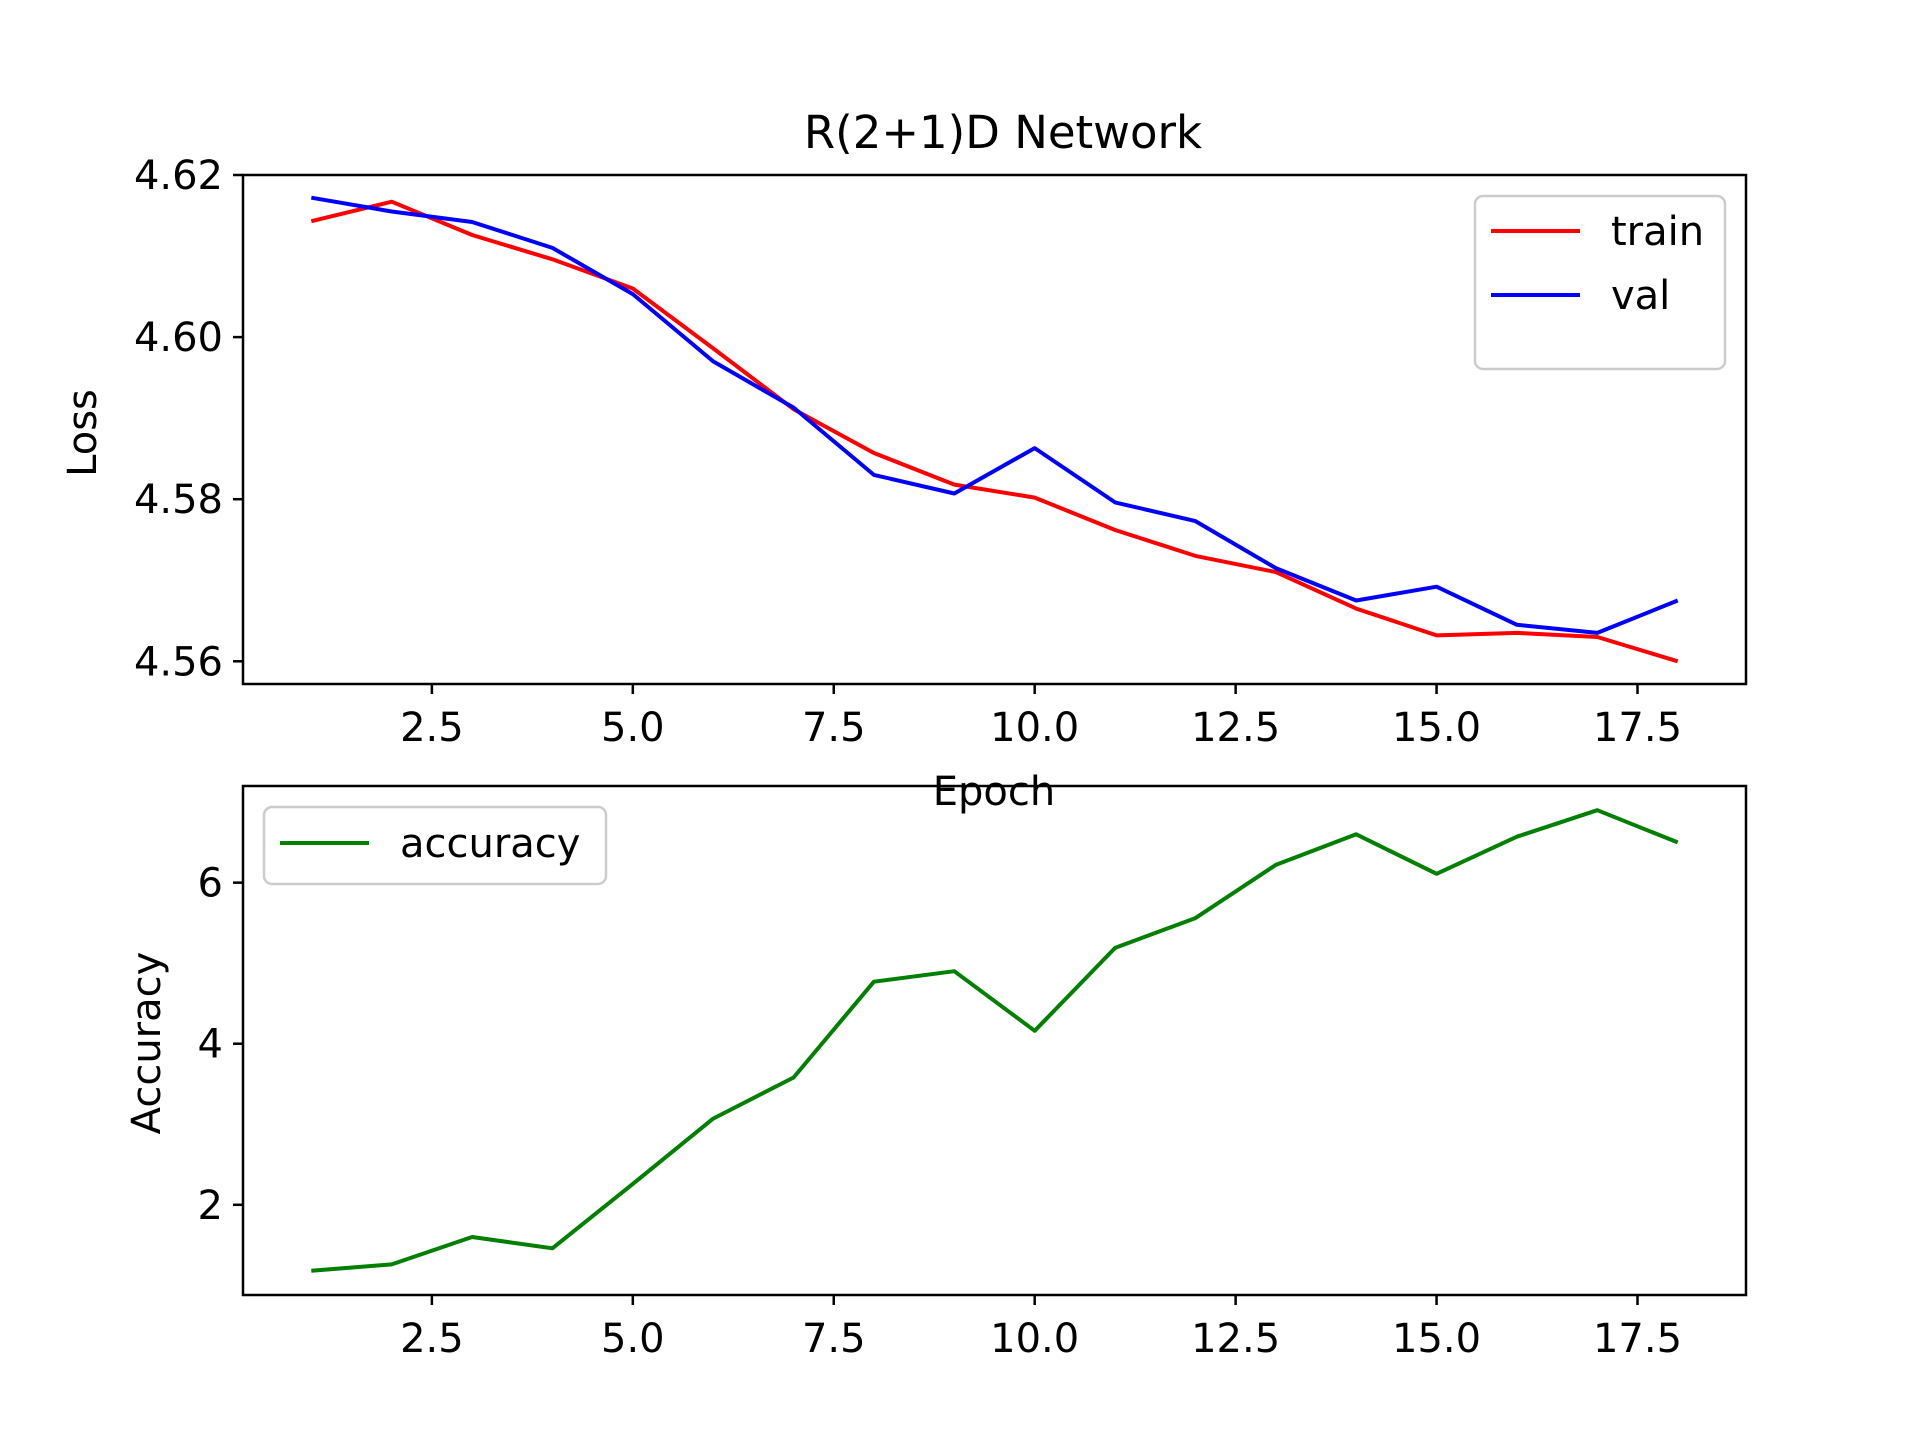 This screenshot has width=1920, height=1440. Describe the element at coordinates (994, 792) in the screenshot. I see `loss-x-axis-label: Epoch` at that location.